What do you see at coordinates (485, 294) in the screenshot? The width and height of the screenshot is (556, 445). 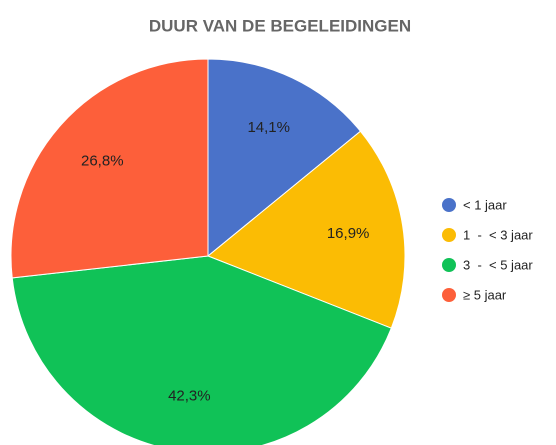 I see `legend-label: ≥ 5 jaar` at bounding box center [485, 294].